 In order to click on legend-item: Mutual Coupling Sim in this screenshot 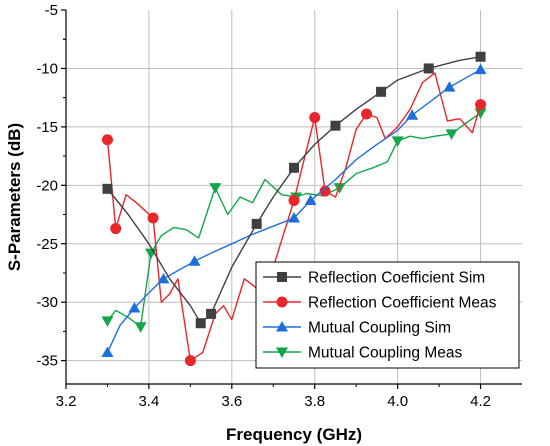, I will do `click(357, 328)`.